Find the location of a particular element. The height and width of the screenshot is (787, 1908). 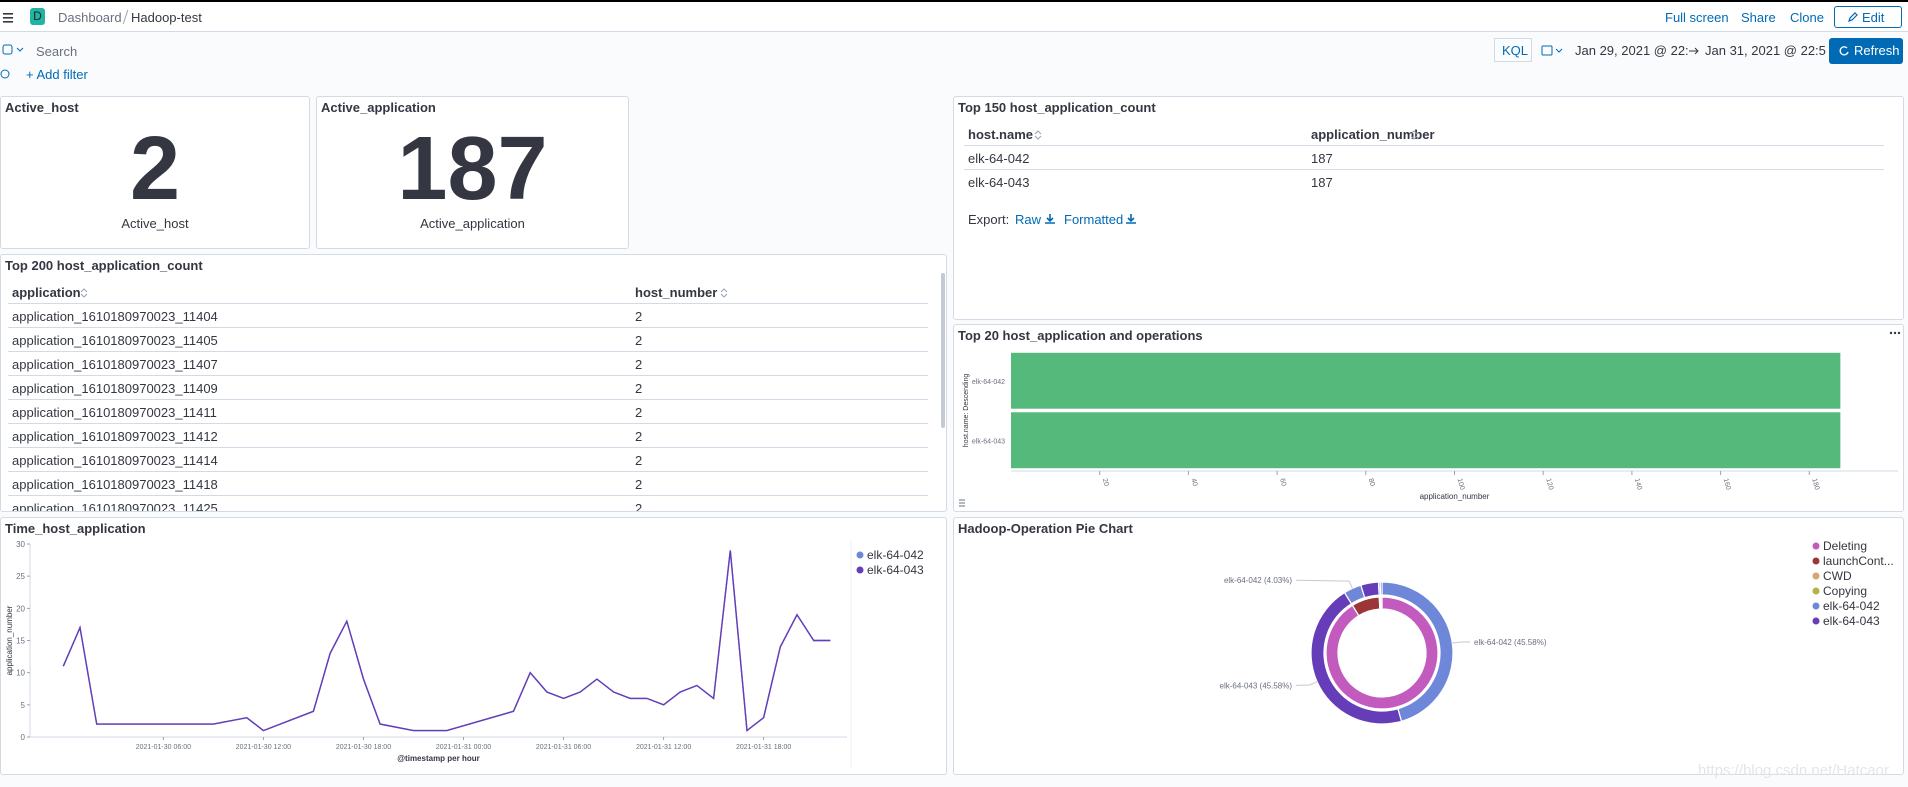

x-tick-label: 2021-01-31 18:00 is located at coordinates (763, 747).